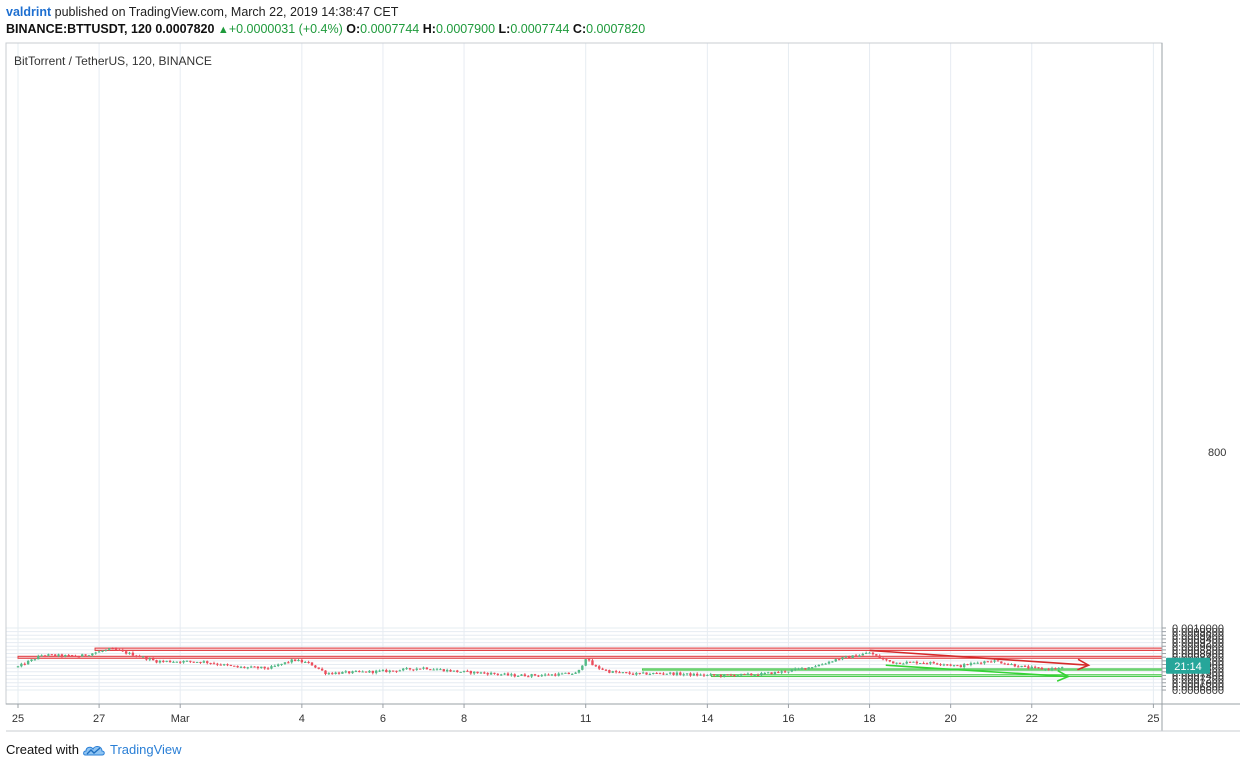 Image resolution: width=1240 pixels, height=768 pixels. I want to click on x-tick-label: 27, so click(99, 719).